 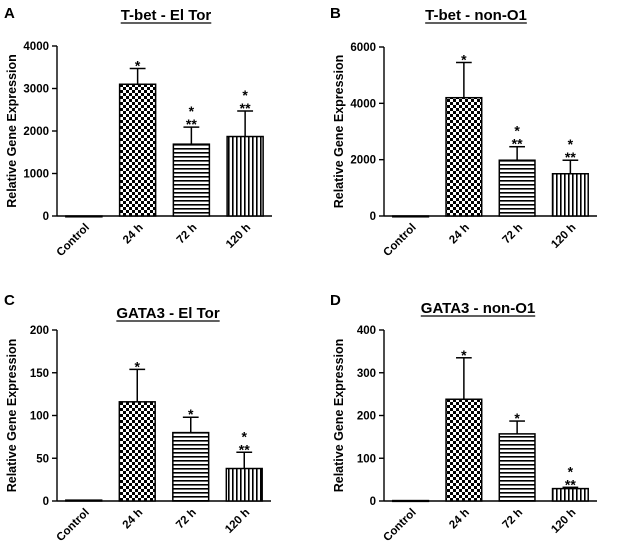 I want to click on panel-letter: B, so click(x=335, y=13).